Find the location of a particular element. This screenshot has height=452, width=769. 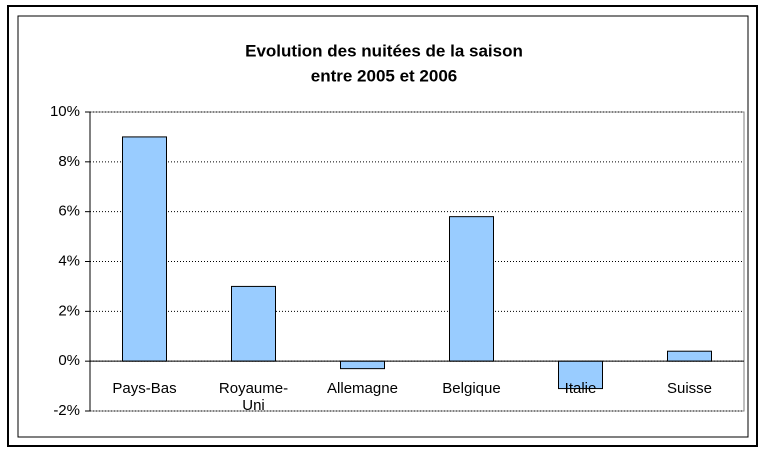

x-tick-label: Suisse is located at coordinates (689, 389).